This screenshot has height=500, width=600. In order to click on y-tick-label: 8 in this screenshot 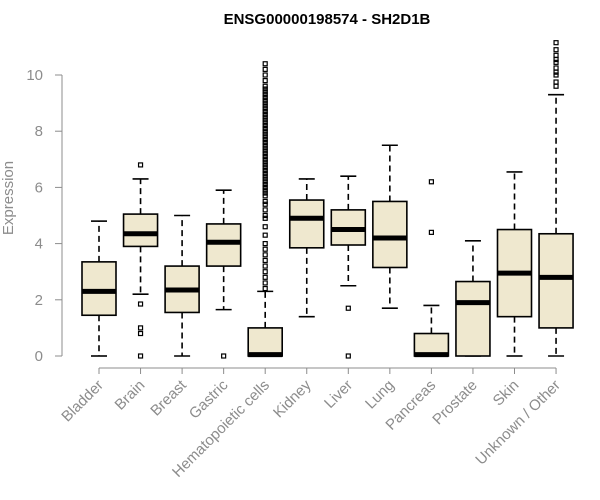, I will do `click(39, 131)`.